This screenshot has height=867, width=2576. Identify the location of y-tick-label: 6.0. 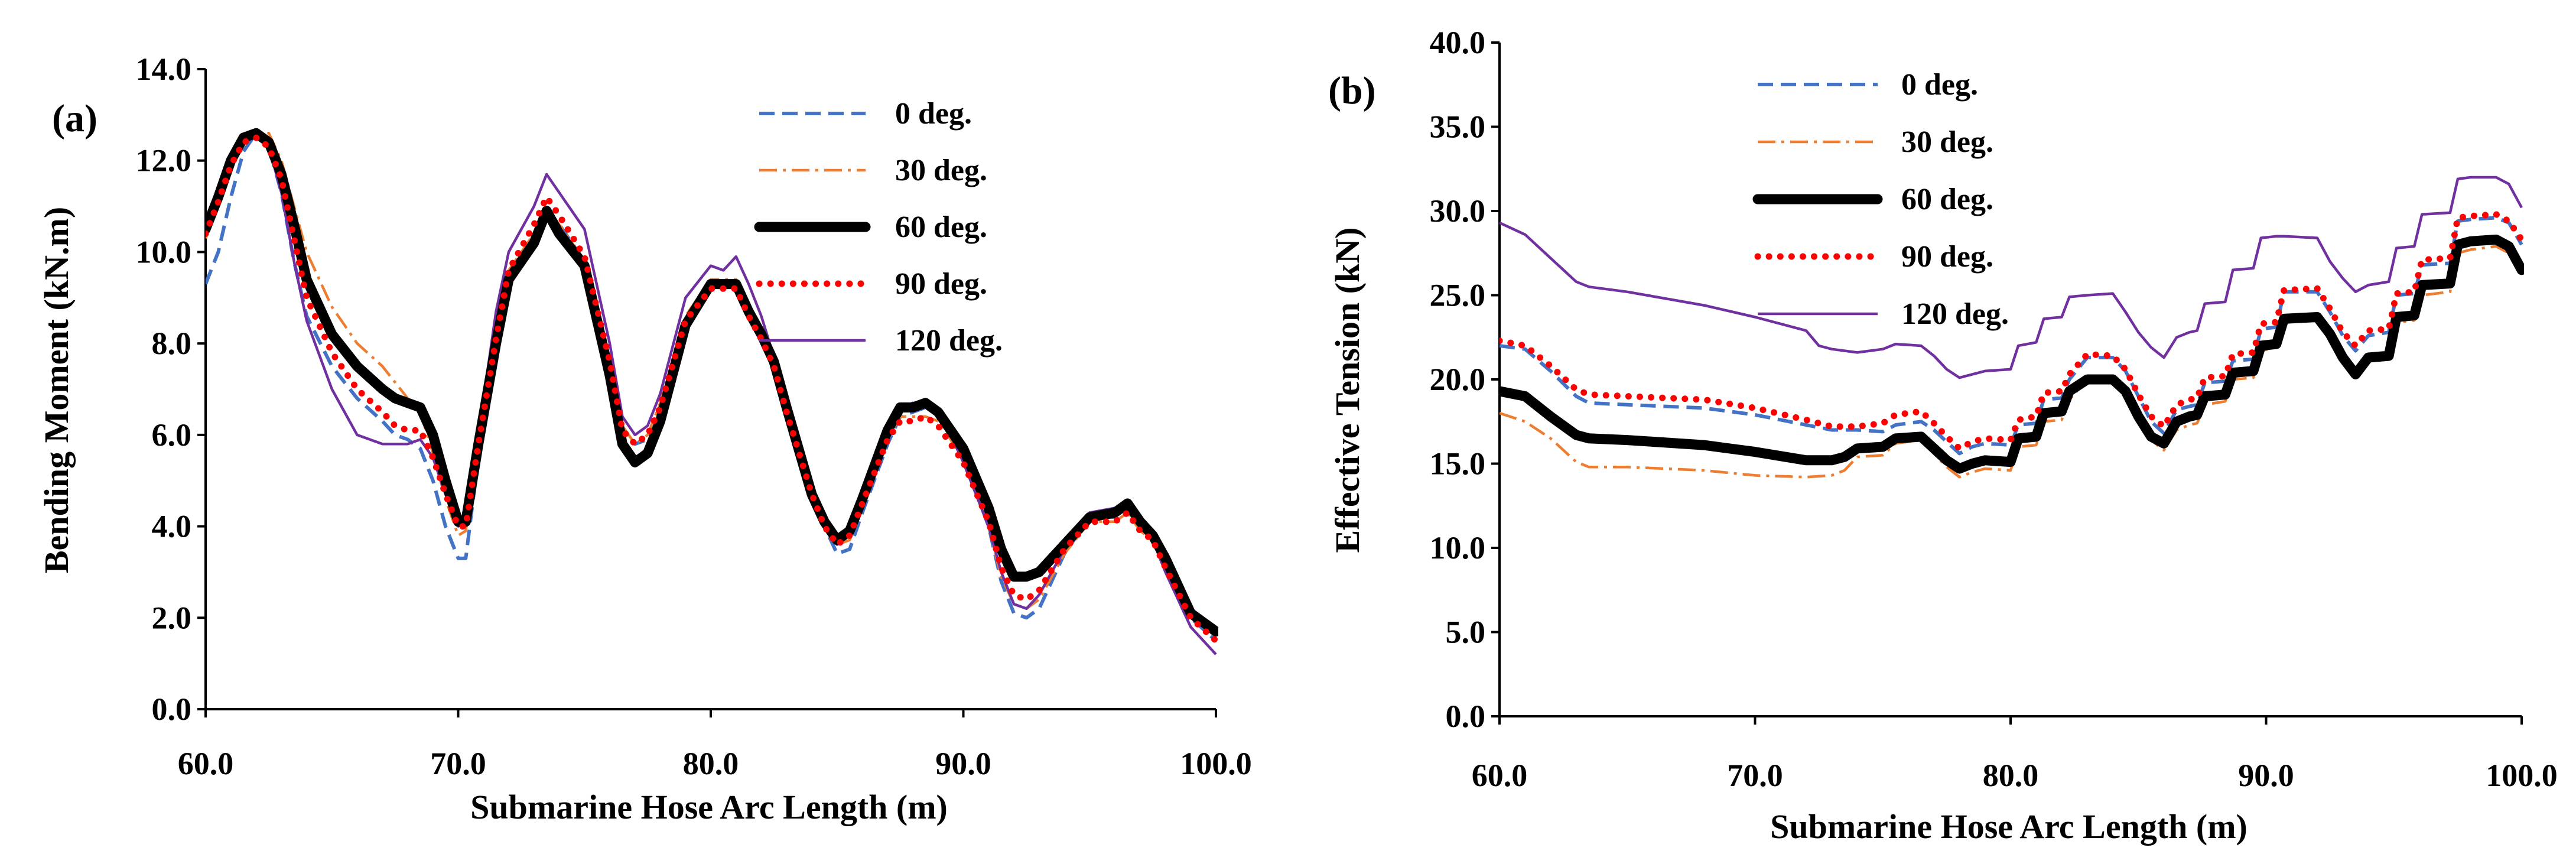
(172, 435).